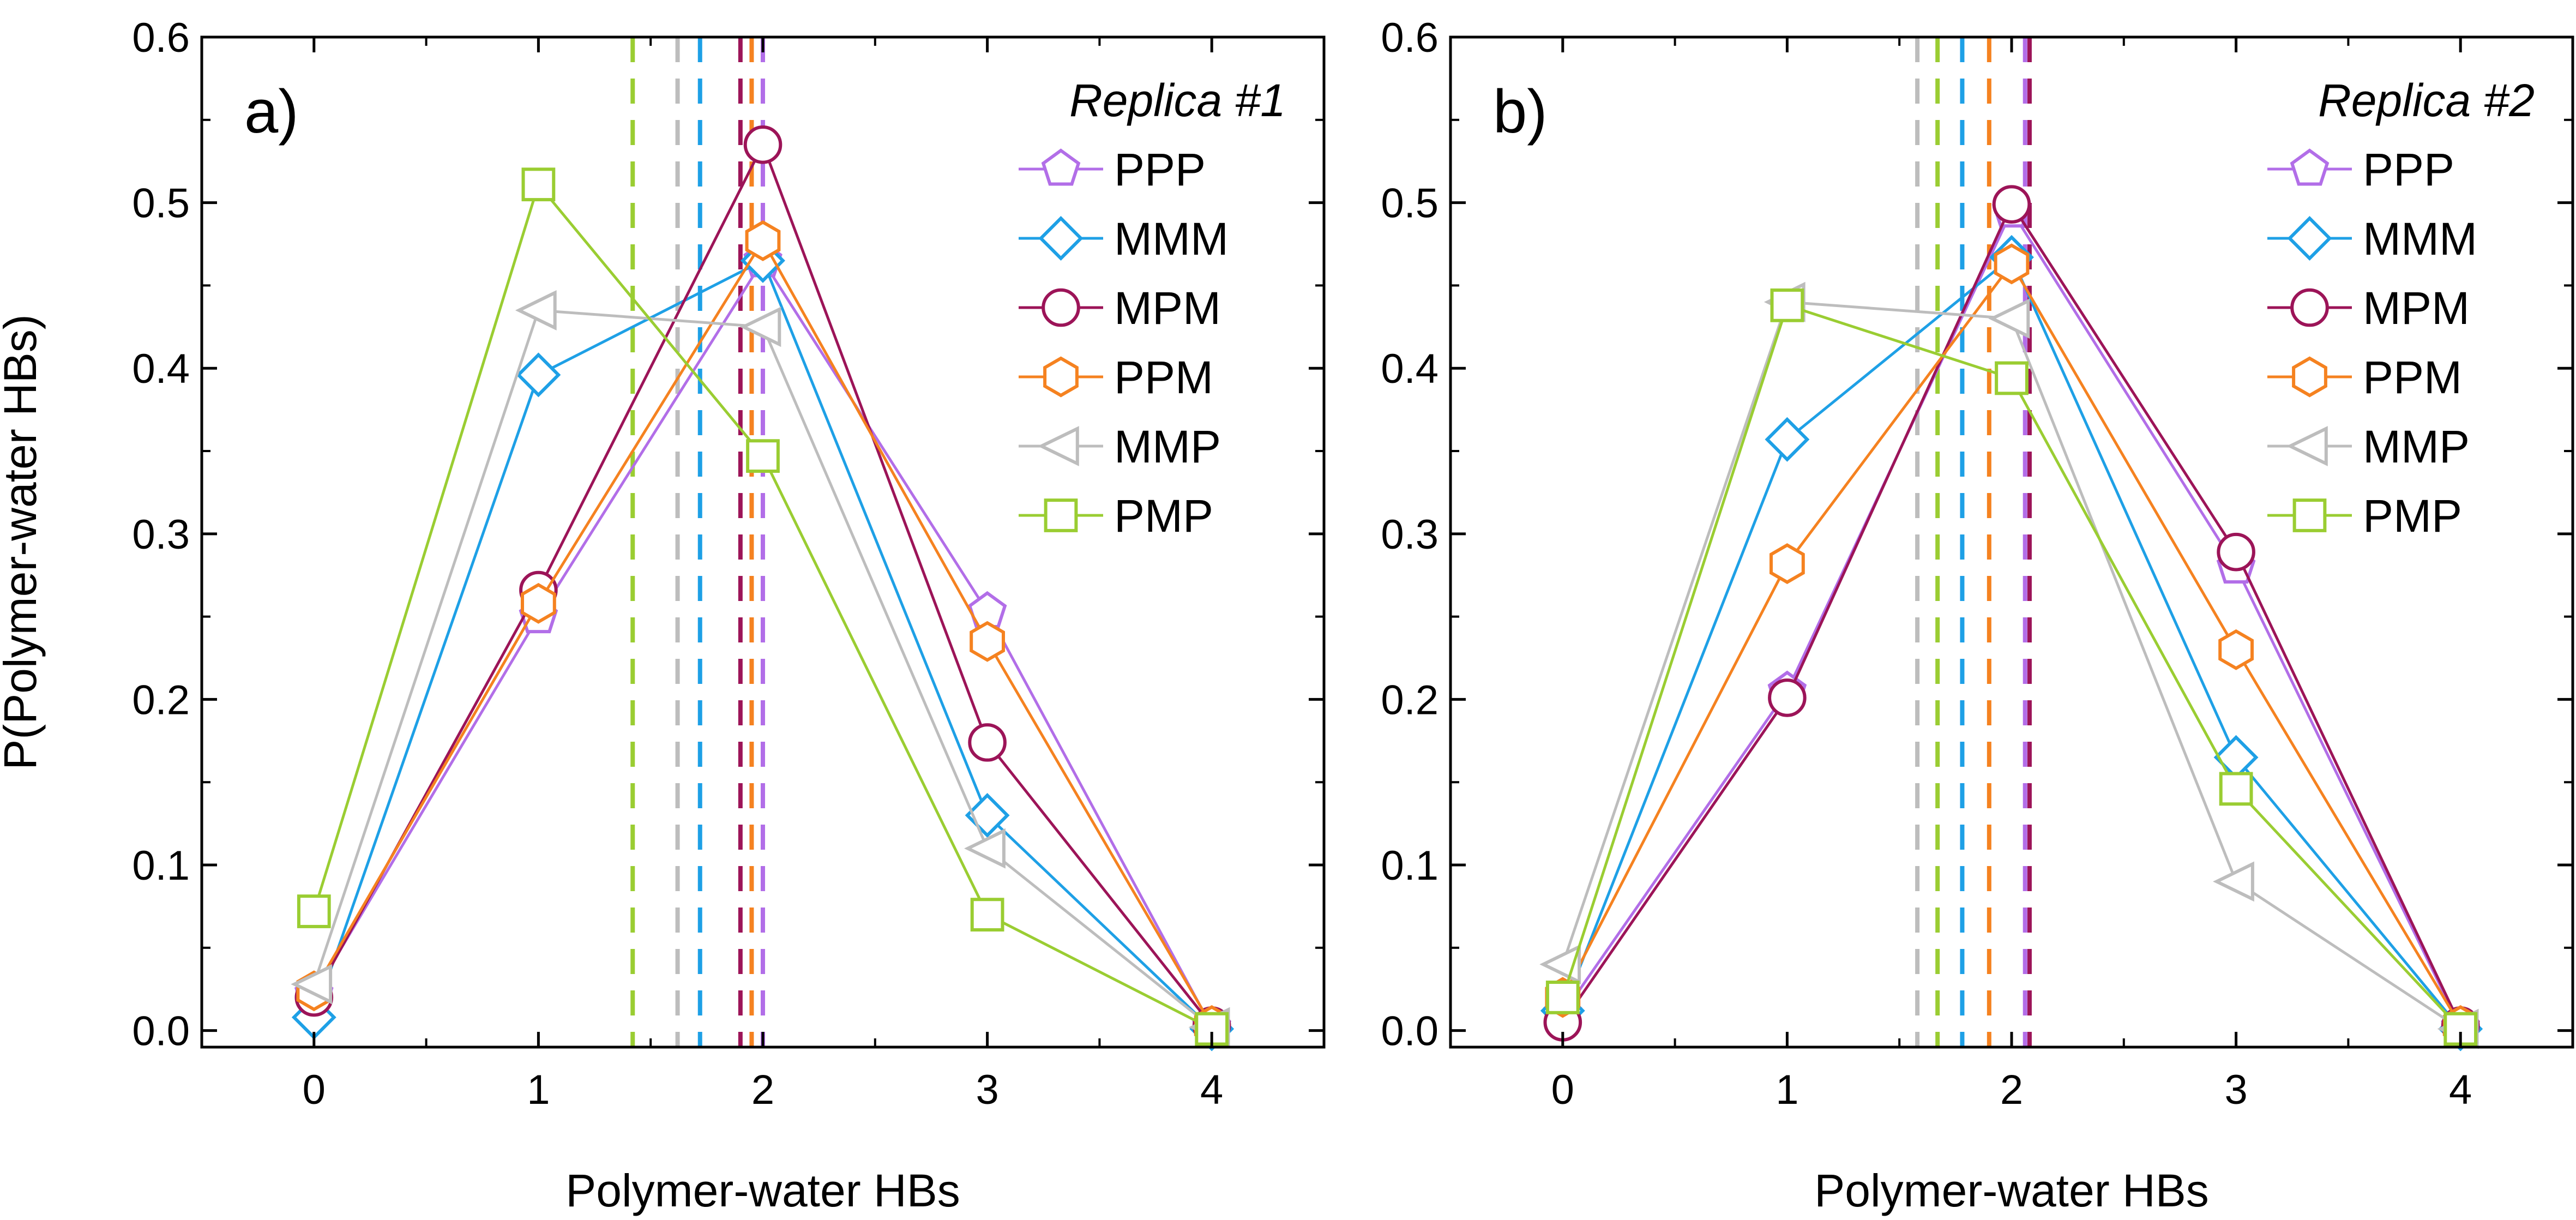 Image resolution: width=2576 pixels, height=1220 pixels. I want to click on legend-label: MMM, so click(2420, 239).